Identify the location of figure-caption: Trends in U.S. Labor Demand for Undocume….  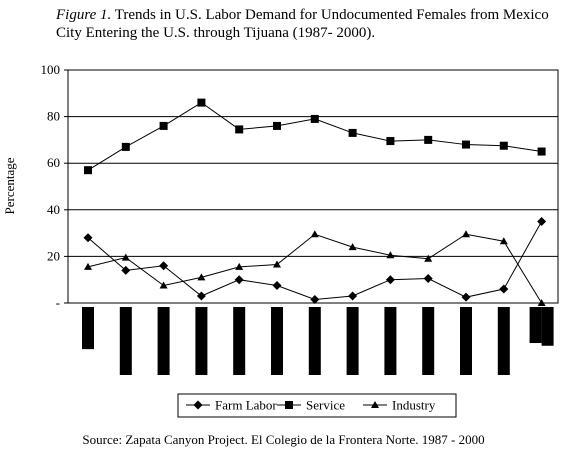
(302, 24).